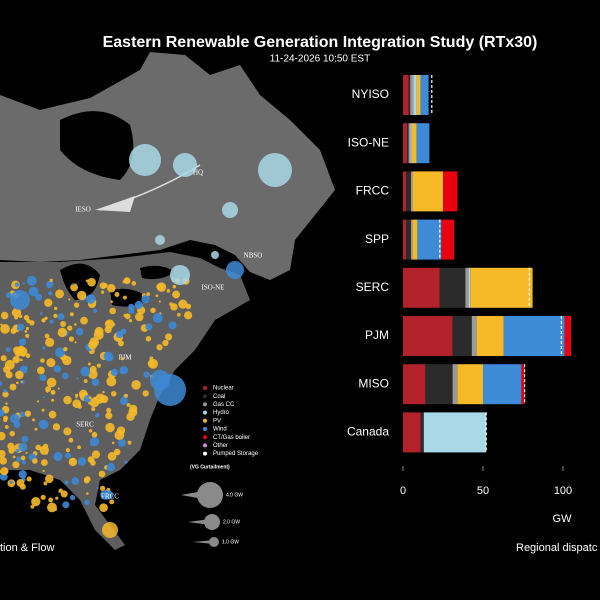 The image size is (600, 600). What do you see at coordinates (126, 358) in the screenshot?
I see `region-label: PJM` at bounding box center [126, 358].